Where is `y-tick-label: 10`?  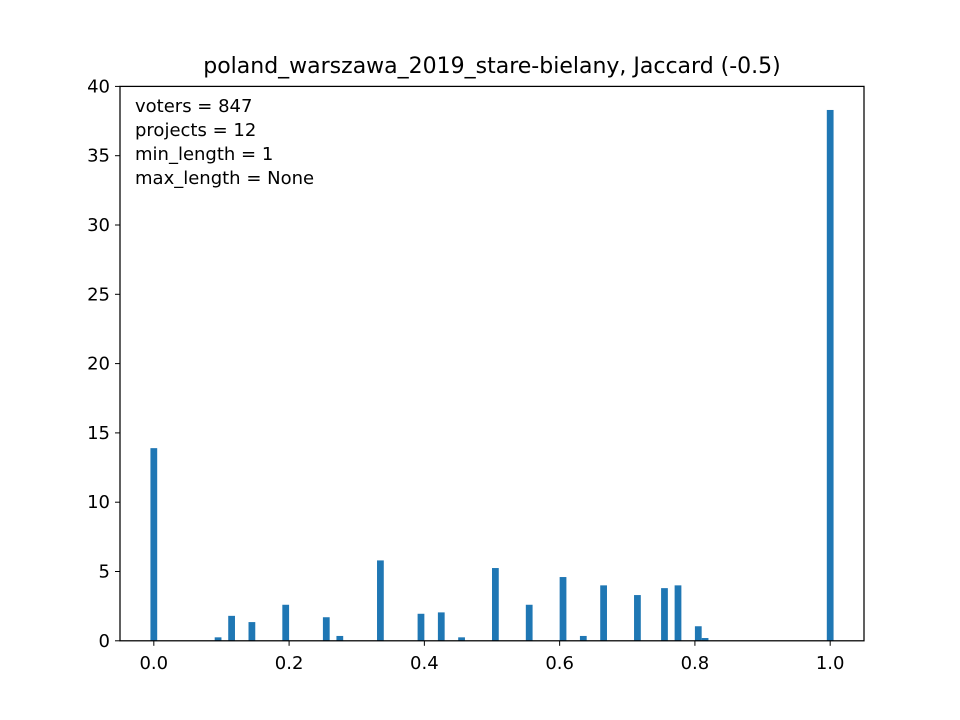 y-tick-label: 10 is located at coordinates (98, 502).